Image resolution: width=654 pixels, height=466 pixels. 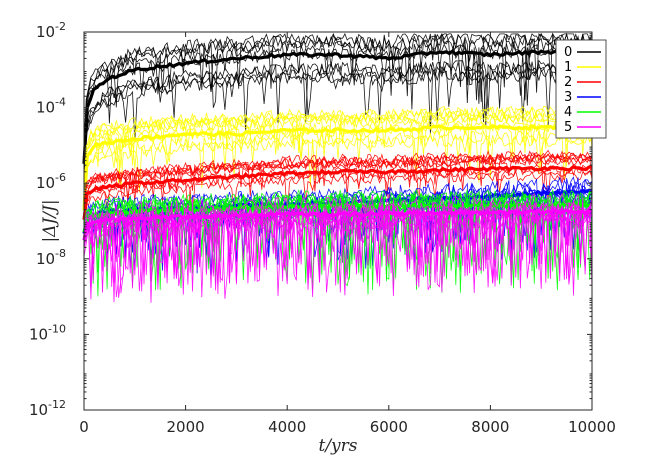 What do you see at coordinates (47, 332) in the screenshot?
I see `y-tick-label: 10⁻¹⁰` at bounding box center [47, 332].